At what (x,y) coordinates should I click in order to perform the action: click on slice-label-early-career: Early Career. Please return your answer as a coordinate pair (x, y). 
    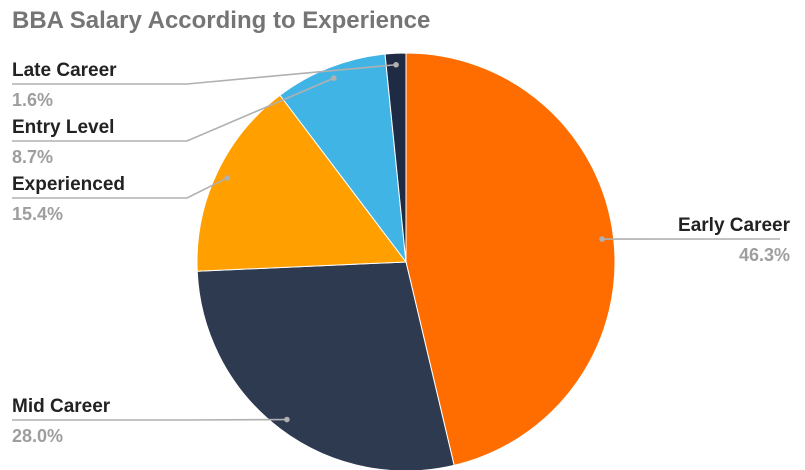
    Looking at the image, I should click on (734, 225).